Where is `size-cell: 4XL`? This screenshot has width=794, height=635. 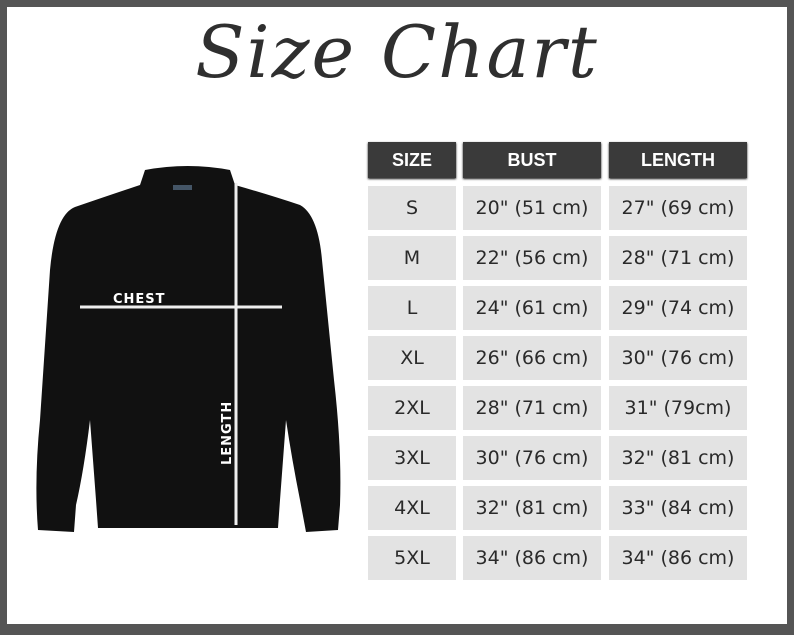
size-cell: 4XL is located at coordinates (412, 508).